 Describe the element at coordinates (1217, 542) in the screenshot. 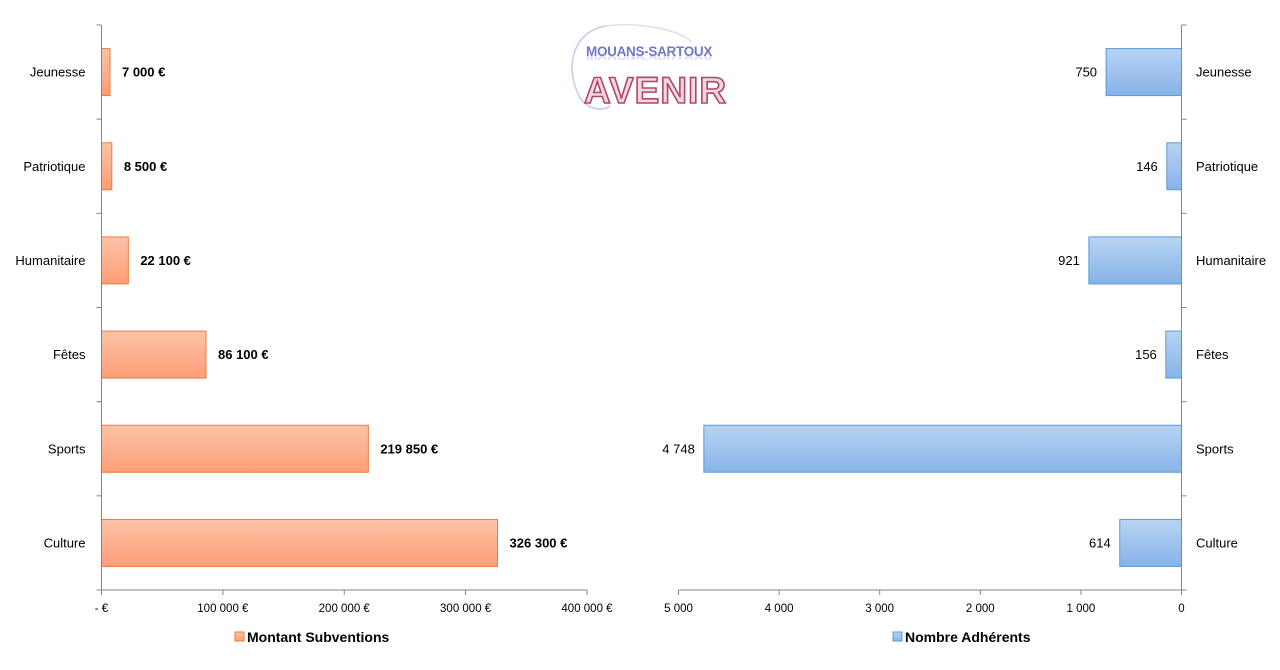

I see `category-label-right-5: Culture` at that location.